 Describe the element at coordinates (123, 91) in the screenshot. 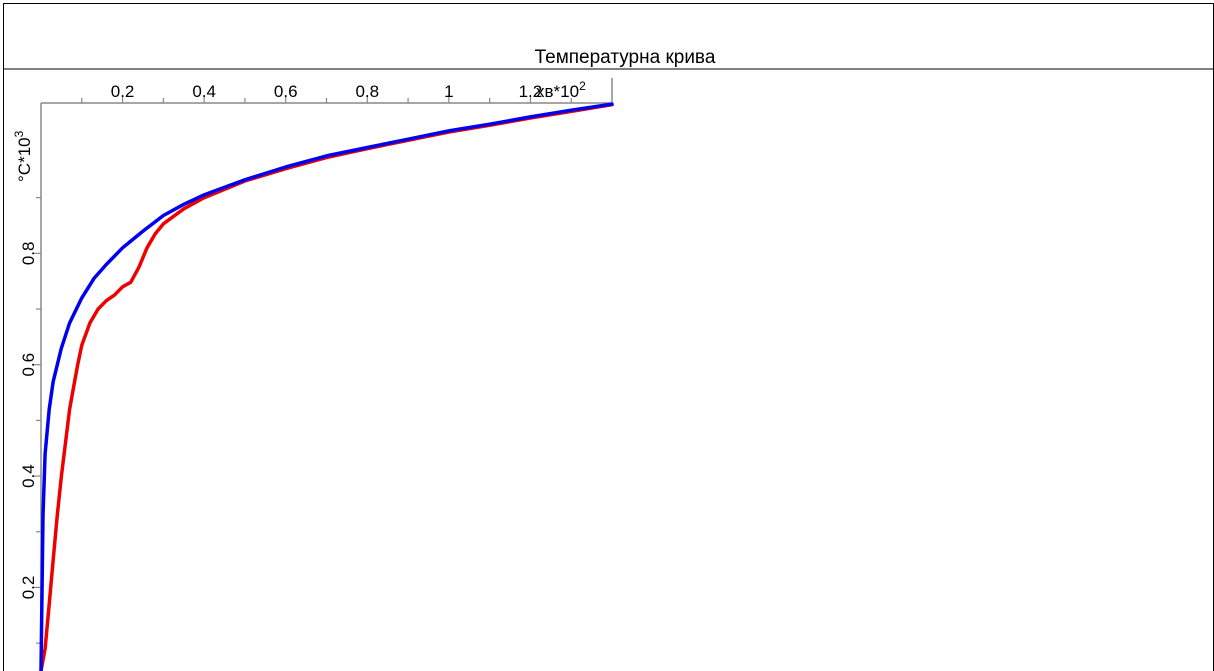

I see `x-tick-label: 0.2` at that location.